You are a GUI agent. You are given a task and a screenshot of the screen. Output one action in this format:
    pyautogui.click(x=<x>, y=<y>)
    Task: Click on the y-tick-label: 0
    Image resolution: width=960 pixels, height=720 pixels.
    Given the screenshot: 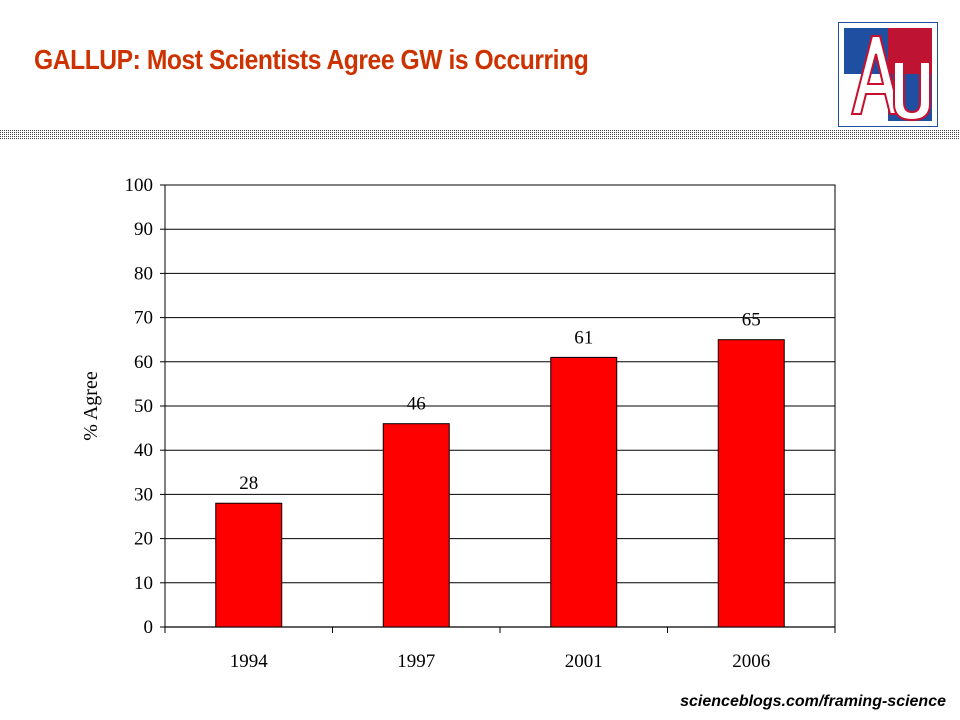 What is the action you would take?
    pyautogui.click(x=149, y=627)
    